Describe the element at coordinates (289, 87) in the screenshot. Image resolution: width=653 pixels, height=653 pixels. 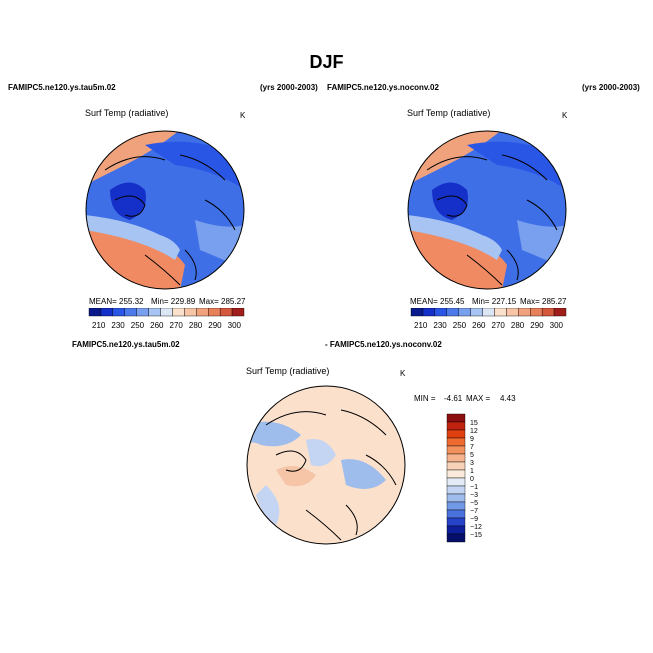
I see `case1-years: (yrs 2000-2003)` at that location.